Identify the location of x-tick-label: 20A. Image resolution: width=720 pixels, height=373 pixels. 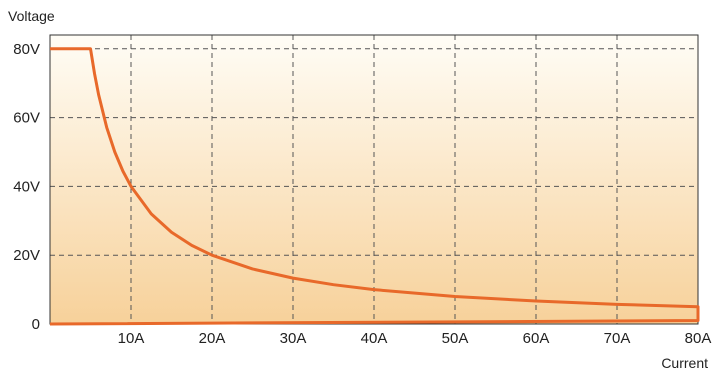
(212, 338).